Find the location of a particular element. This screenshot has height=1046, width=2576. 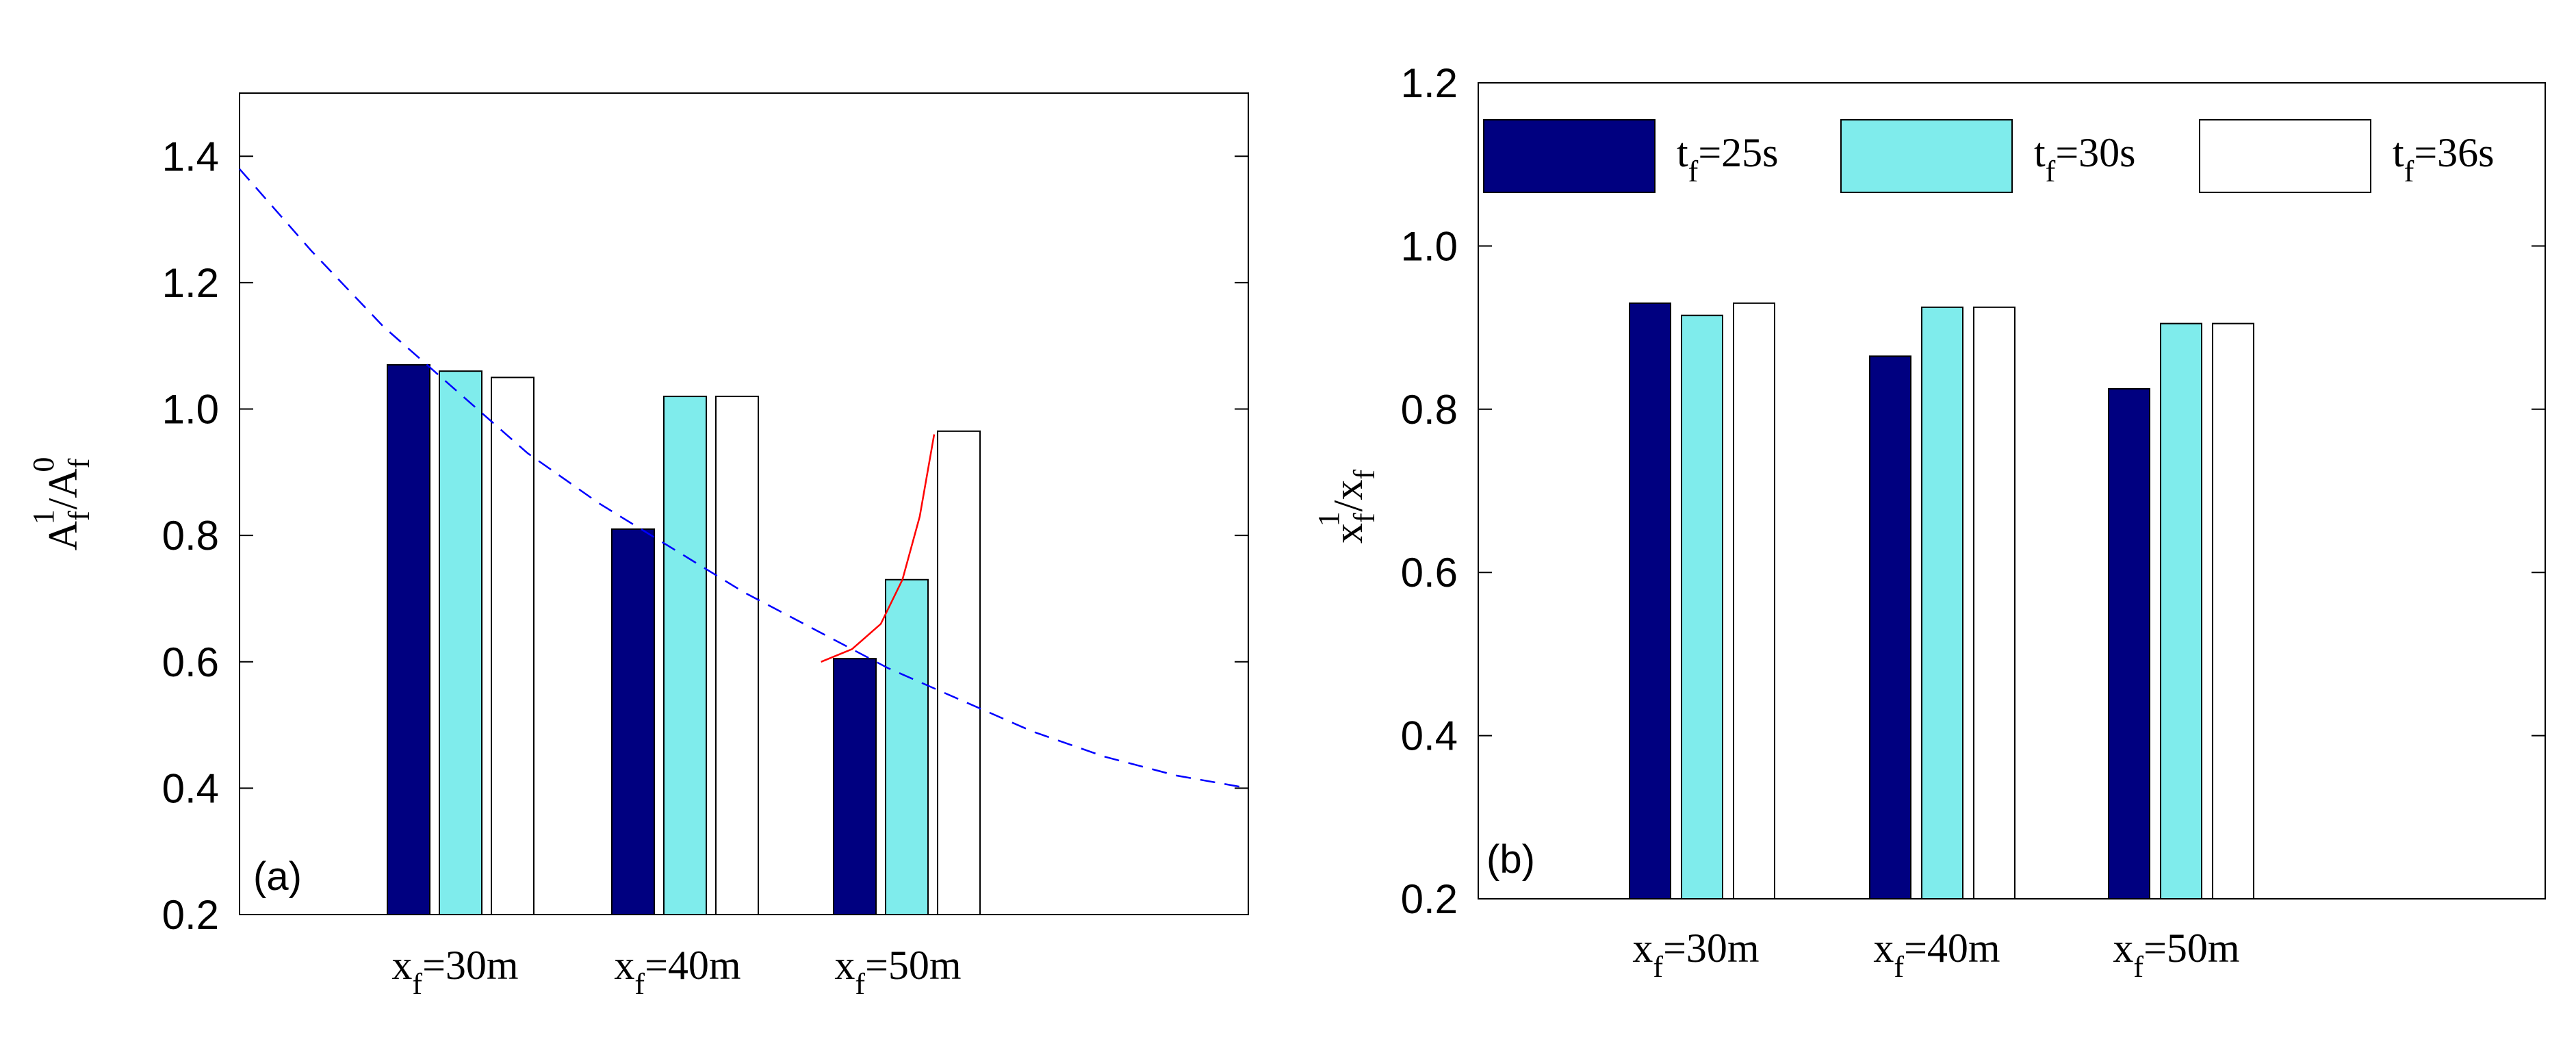

panel-a-ylabel: Af1/Af0 is located at coordinates (61, 504).